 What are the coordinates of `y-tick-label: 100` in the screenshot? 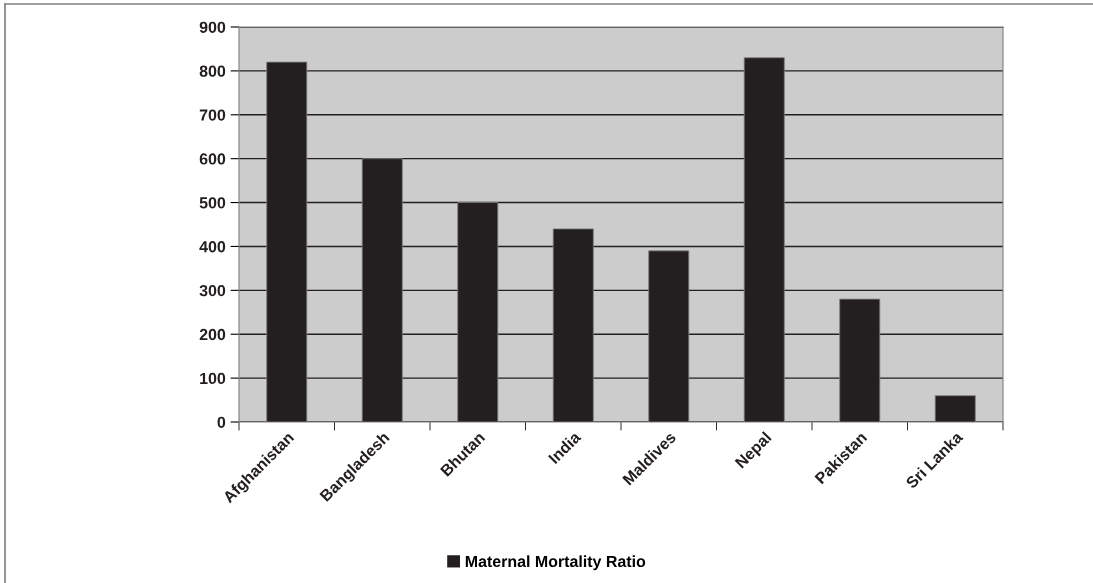 It's located at (213, 378).